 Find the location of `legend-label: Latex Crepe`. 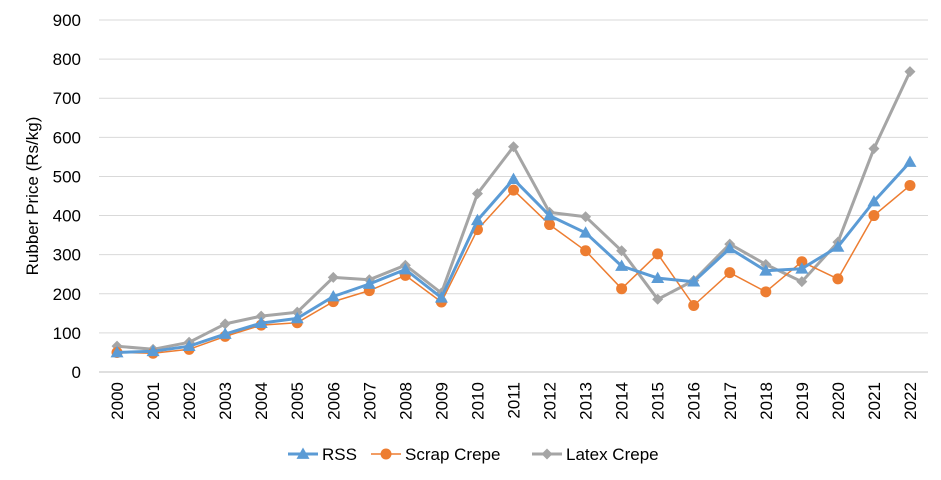

legend-label: Latex Crepe is located at coordinates (612, 454).